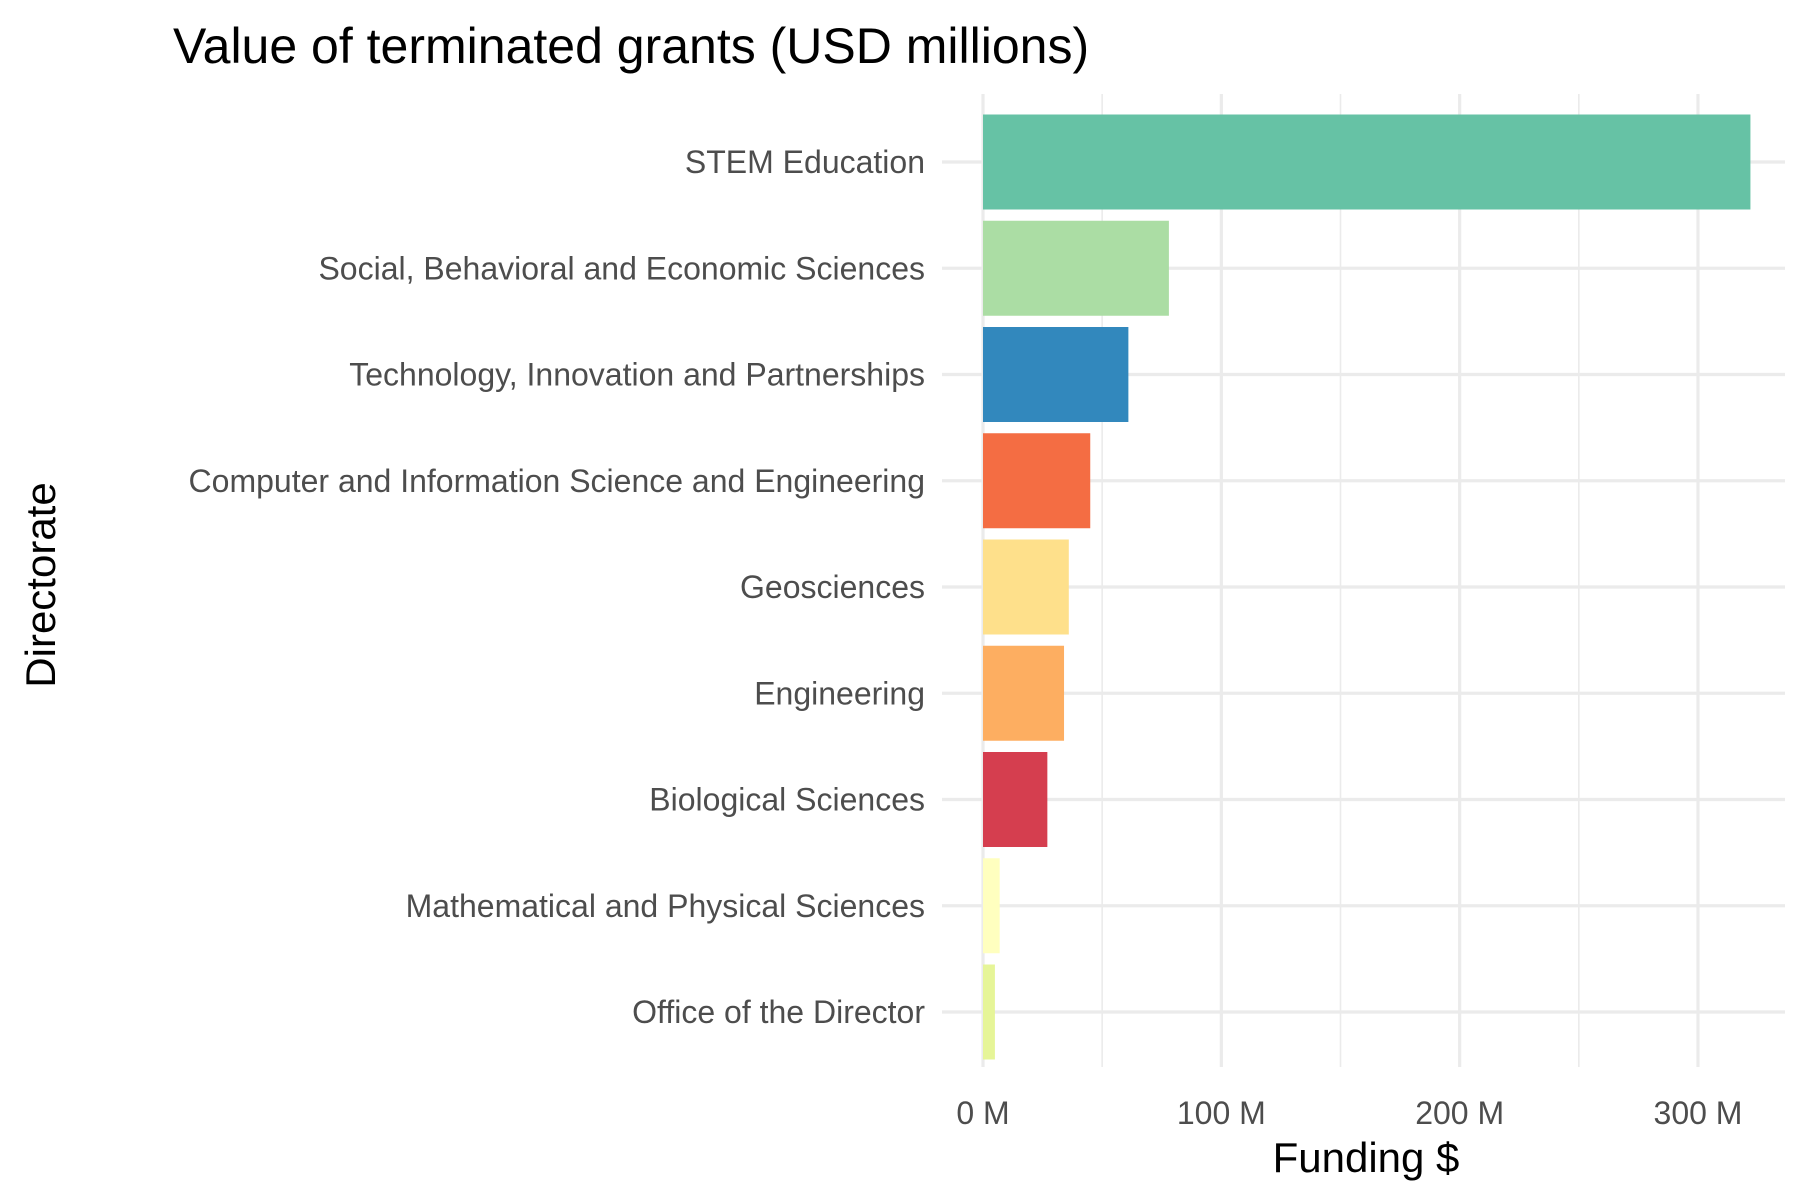  I want to click on x-tick-label: 0 M, so click(982, 1113).